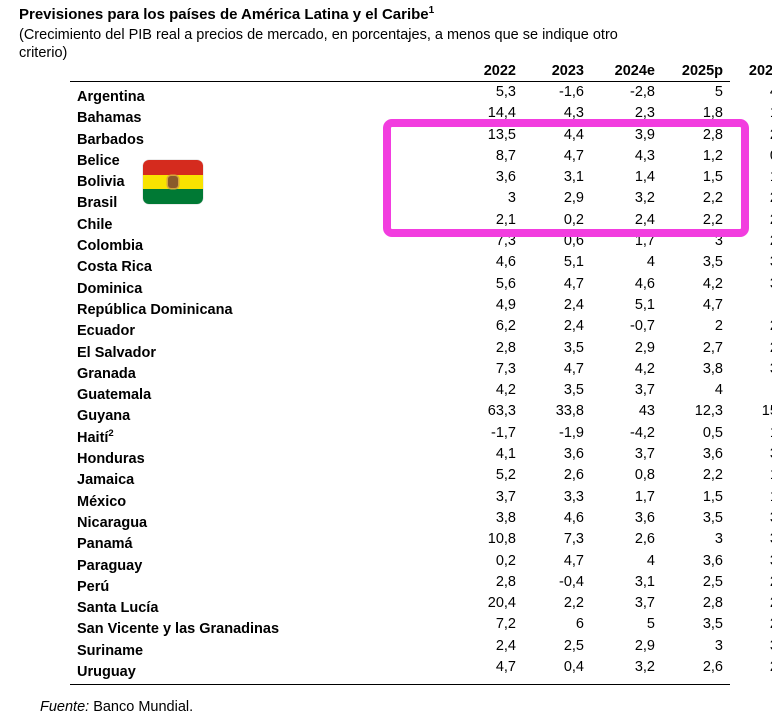  I want to click on value-cell: 43, so click(646, 411).